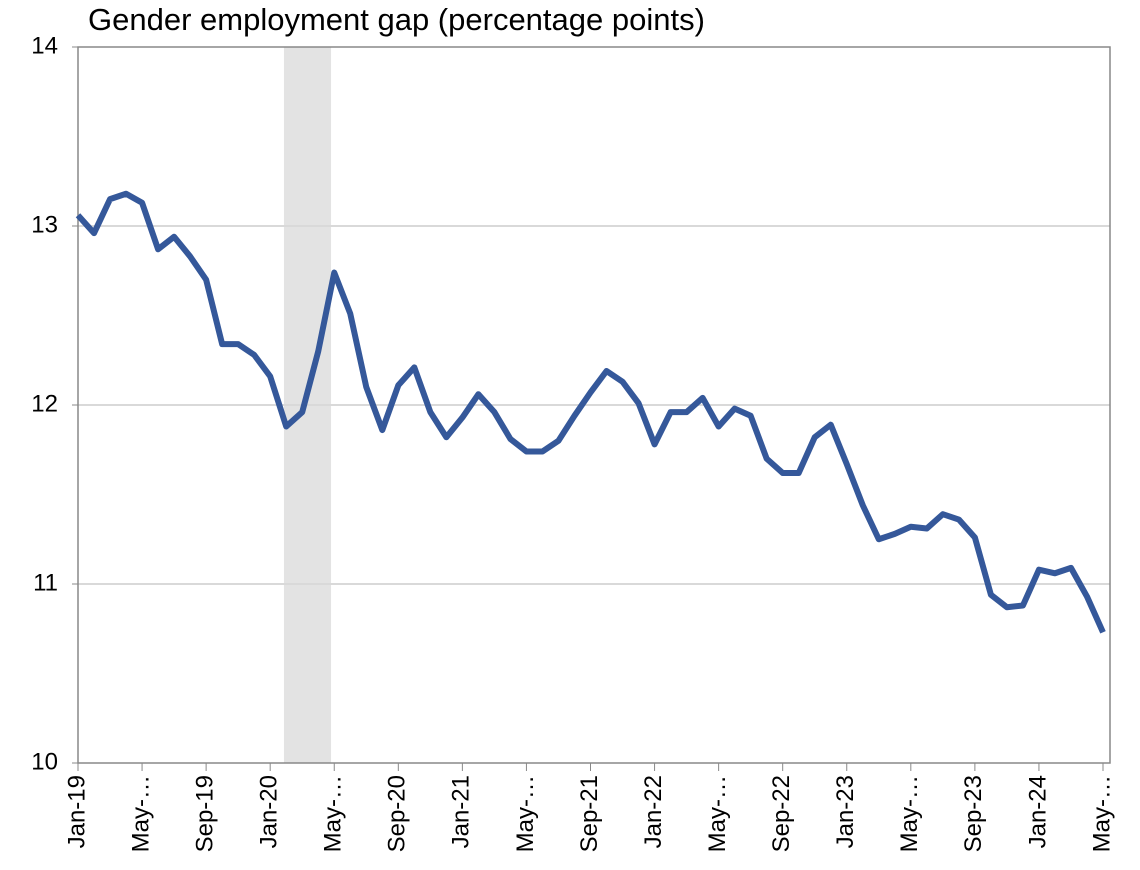 The width and height of the screenshot is (1140, 870). I want to click on x-tick-label: Sep-22, so click(781, 813).